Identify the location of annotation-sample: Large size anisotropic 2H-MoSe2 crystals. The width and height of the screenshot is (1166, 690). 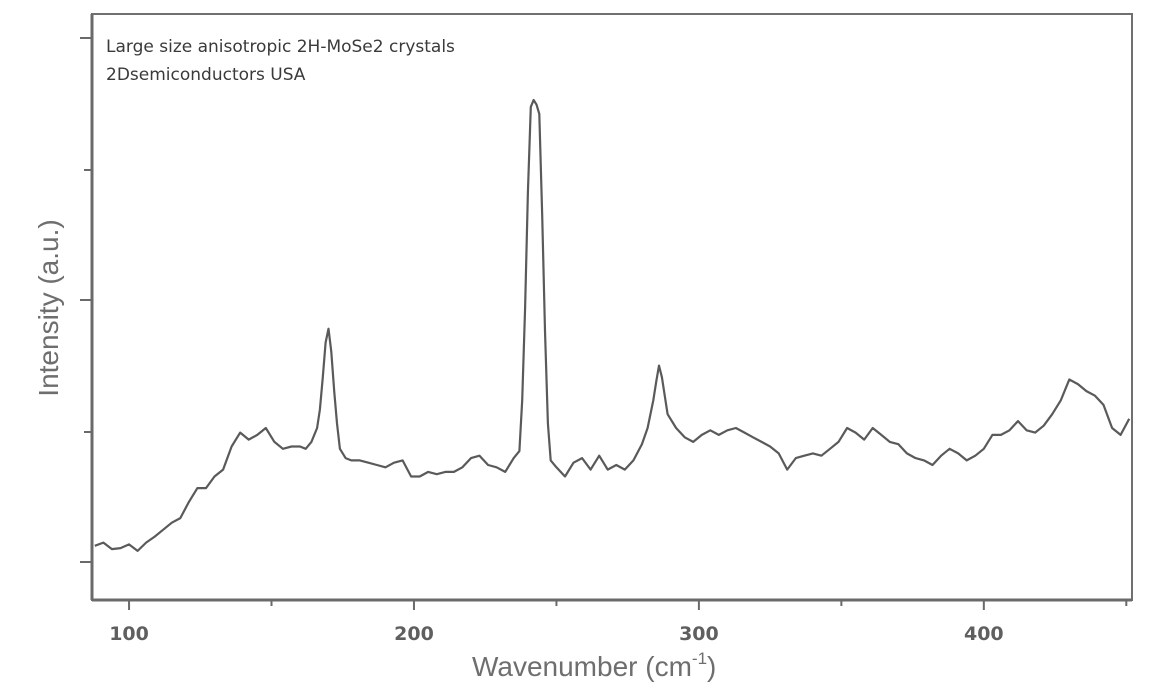
(280, 47).